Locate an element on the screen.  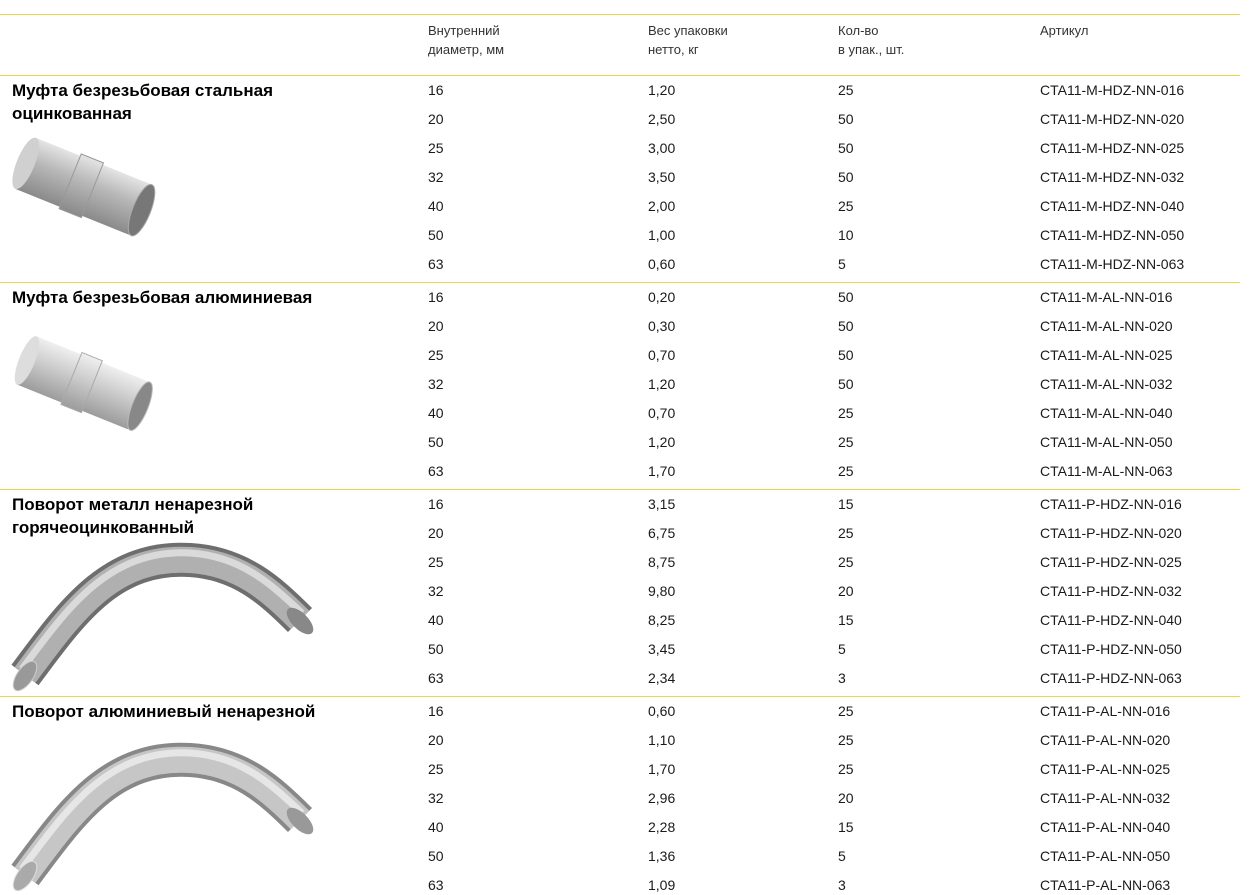
table-cell: CTA11-P-HDZ-NN-016 is located at coordinates (1111, 504).